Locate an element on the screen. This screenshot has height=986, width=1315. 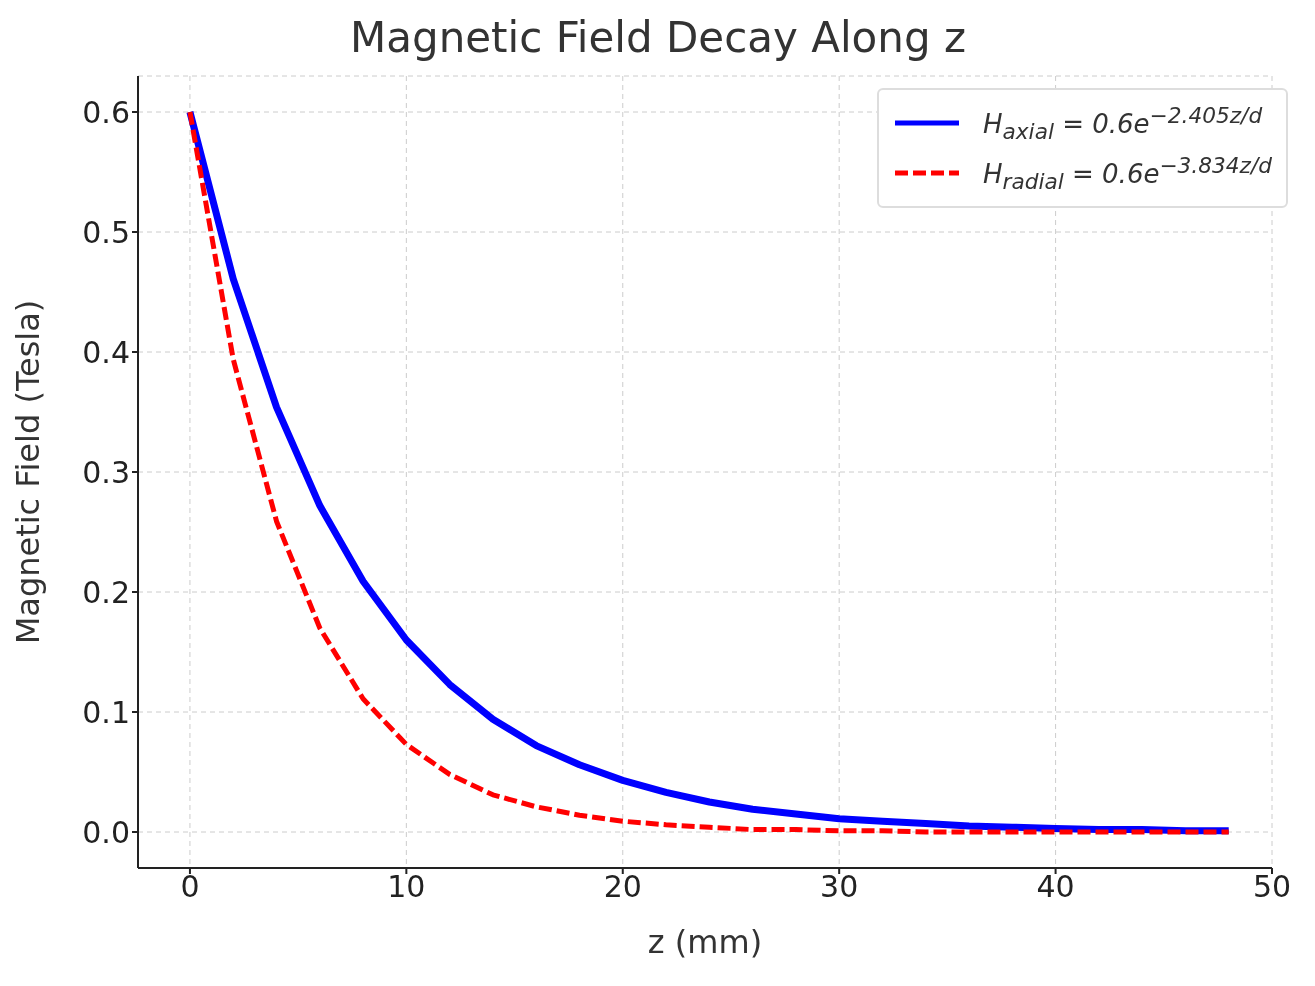
y-tick-label: 0.2 is located at coordinates (106, 592).